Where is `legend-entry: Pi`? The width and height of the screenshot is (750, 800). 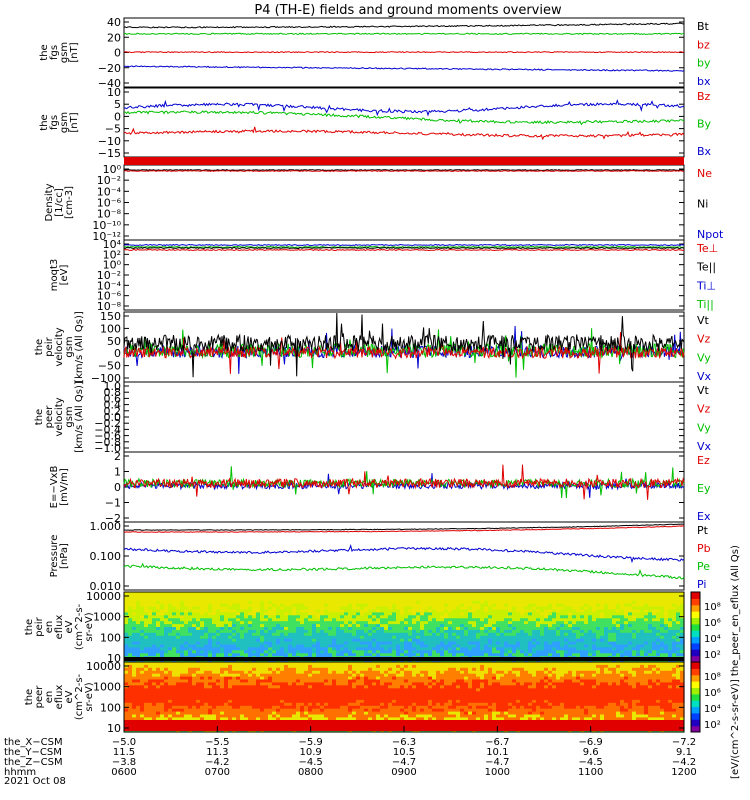
legend-entry: Pi is located at coordinates (701, 584).